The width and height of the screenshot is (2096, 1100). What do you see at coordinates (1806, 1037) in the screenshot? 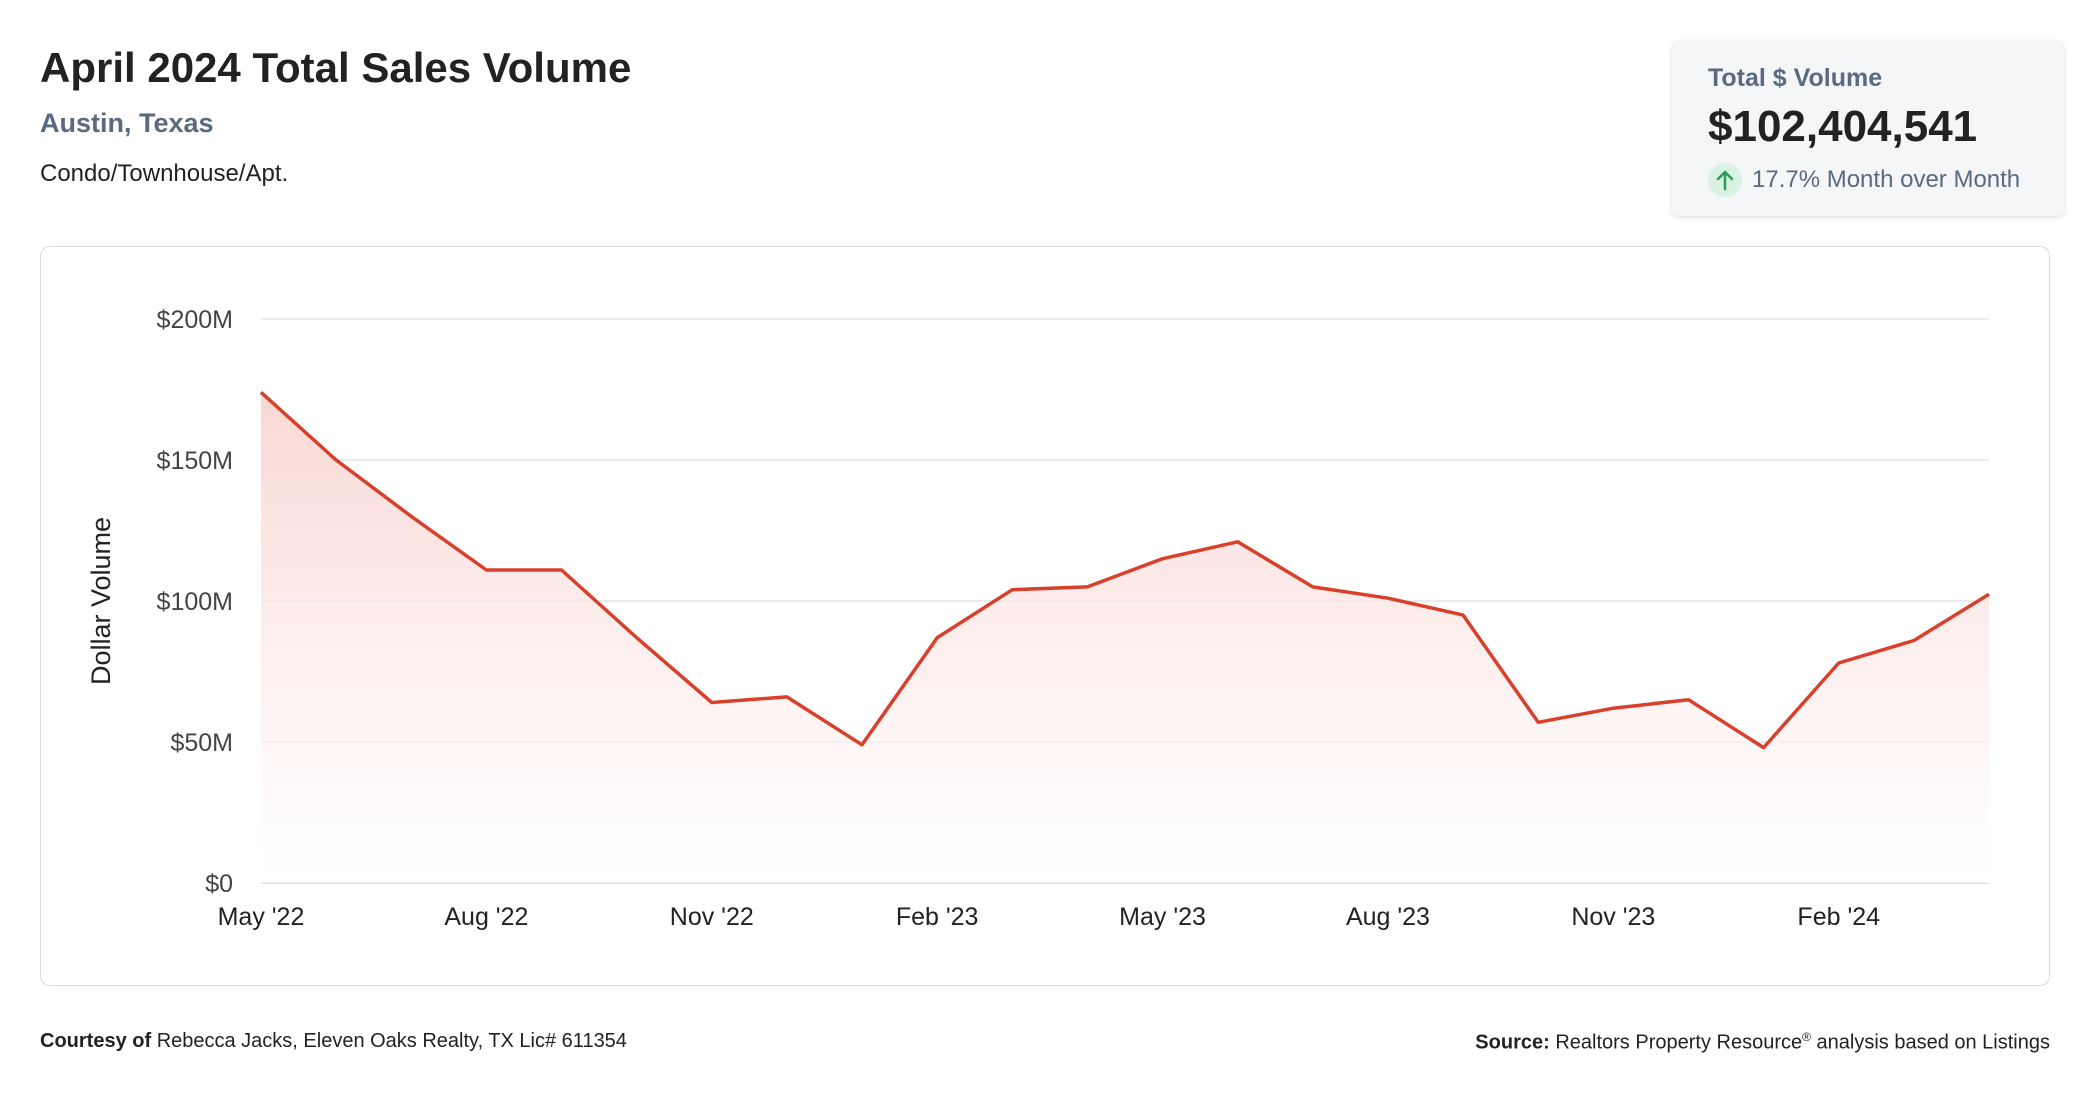
I see `registered-mark: ®` at bounding box center [1806, 1037].